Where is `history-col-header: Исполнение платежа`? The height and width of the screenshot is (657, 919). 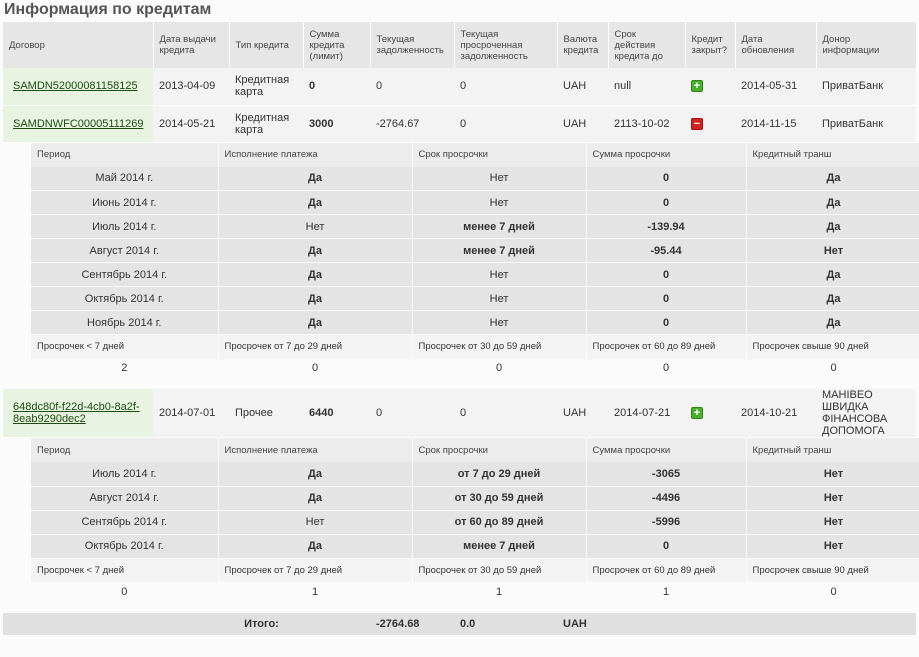
history-col-header: Исполнение платежа is located at coordinates (315, 450).